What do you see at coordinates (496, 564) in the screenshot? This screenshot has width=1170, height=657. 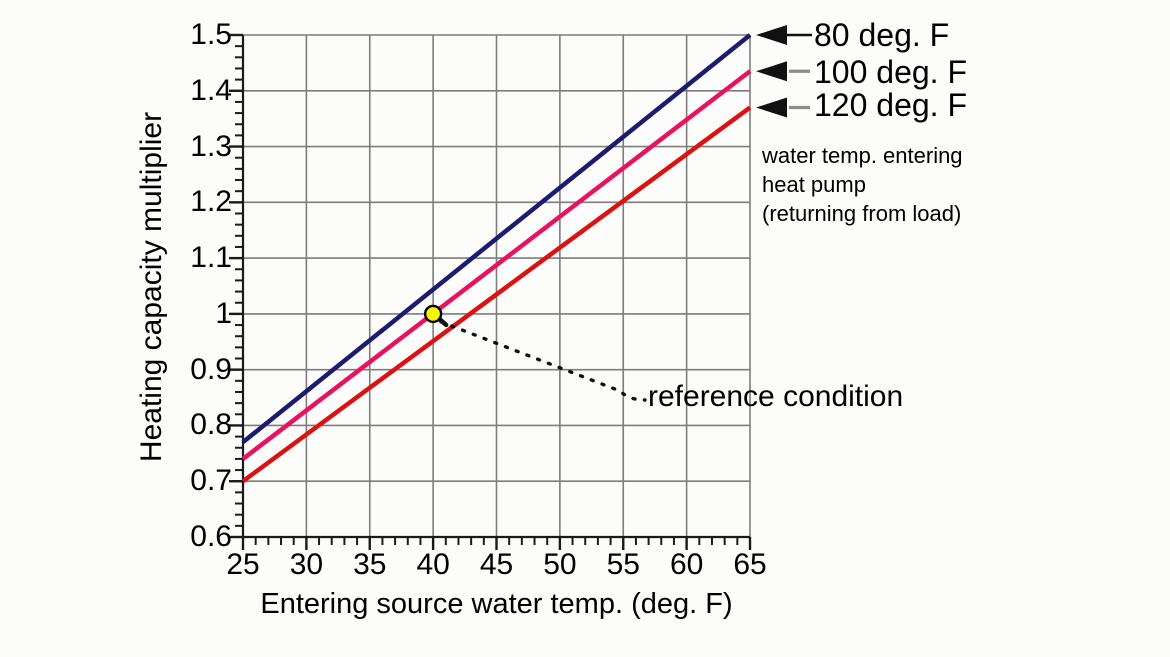 I see `x-tick-label: 45` at bounding box center [496, 564].